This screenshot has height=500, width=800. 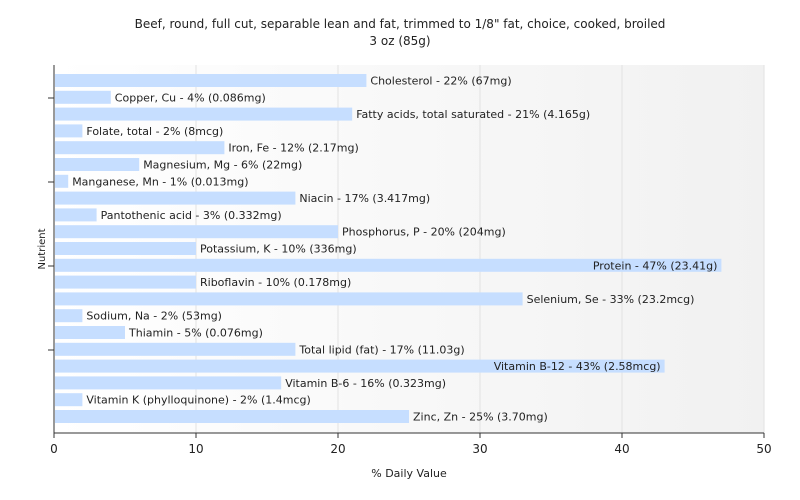 What do you see at coordinates (154, 316) in the screenshot?
I see `bar-label: Sodium, Na - 2% (53mg)` at bounding box center [154, 316].